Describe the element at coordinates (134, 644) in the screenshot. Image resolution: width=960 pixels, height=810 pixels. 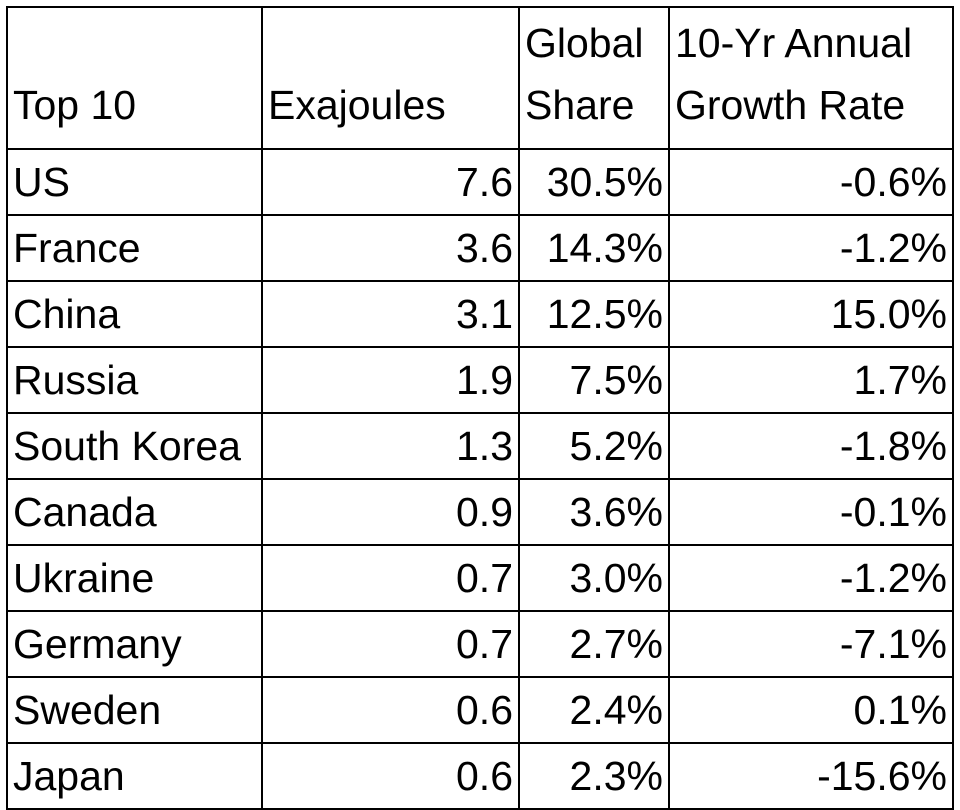
I see `cell-country: Germany` at that location.